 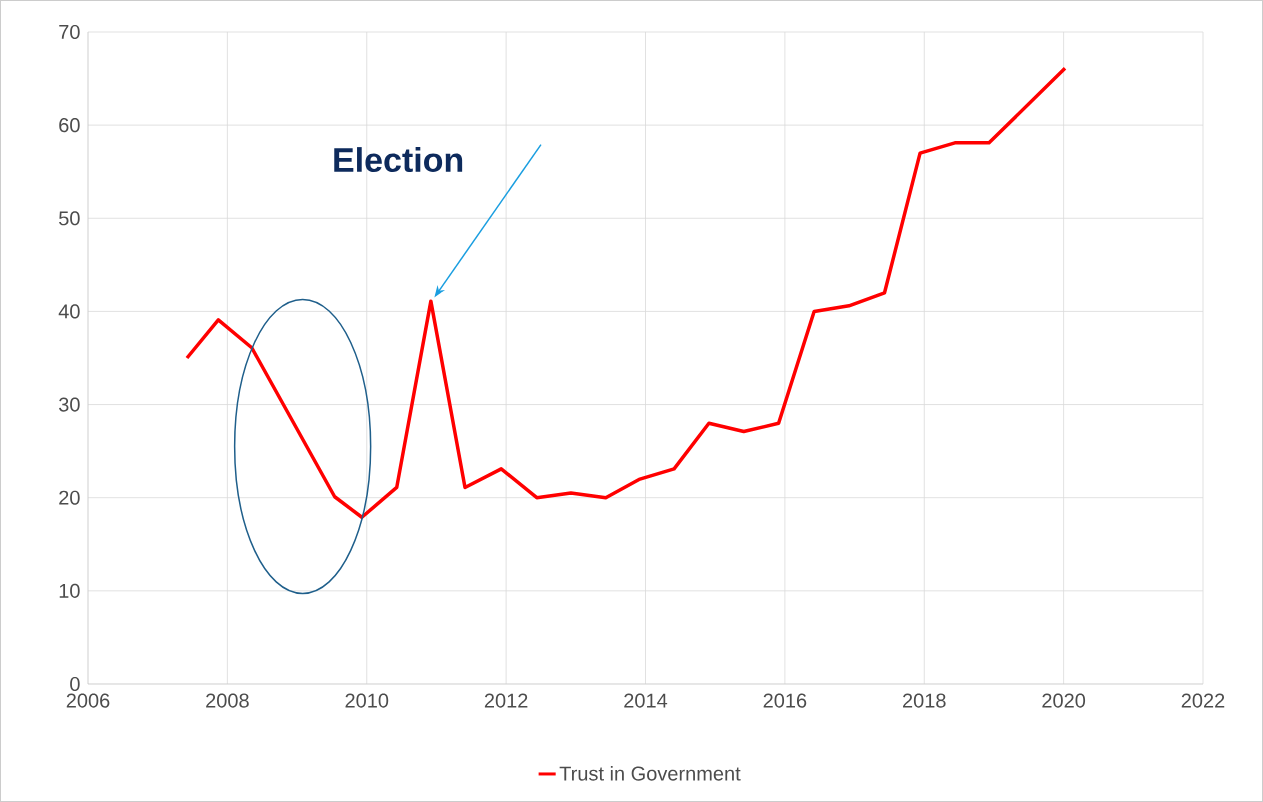 What do you see at coordinates (398, 160) in the screenshot?
I see `annotation: Election` at bounding box center [398, 160].